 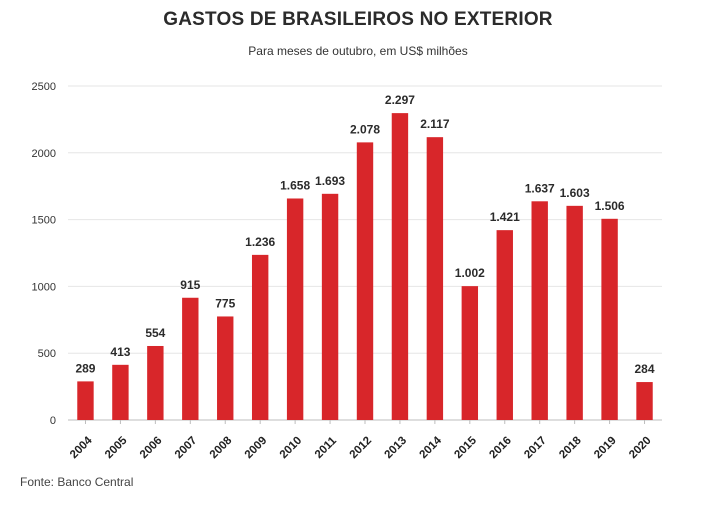 I want to click on x-tick-label: 2005, so click(x=116, y=447).